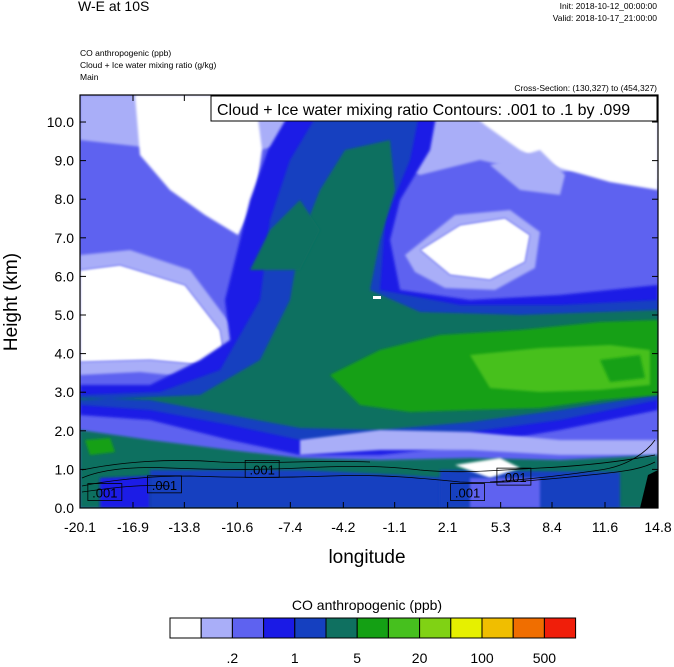 Image resolution: width=674 pixels, height=667 pixels. What do you see at coordinates (80, 527) in the screenshot?
I see `x-tick-label: -20.1` at bounding box center [80, 527].